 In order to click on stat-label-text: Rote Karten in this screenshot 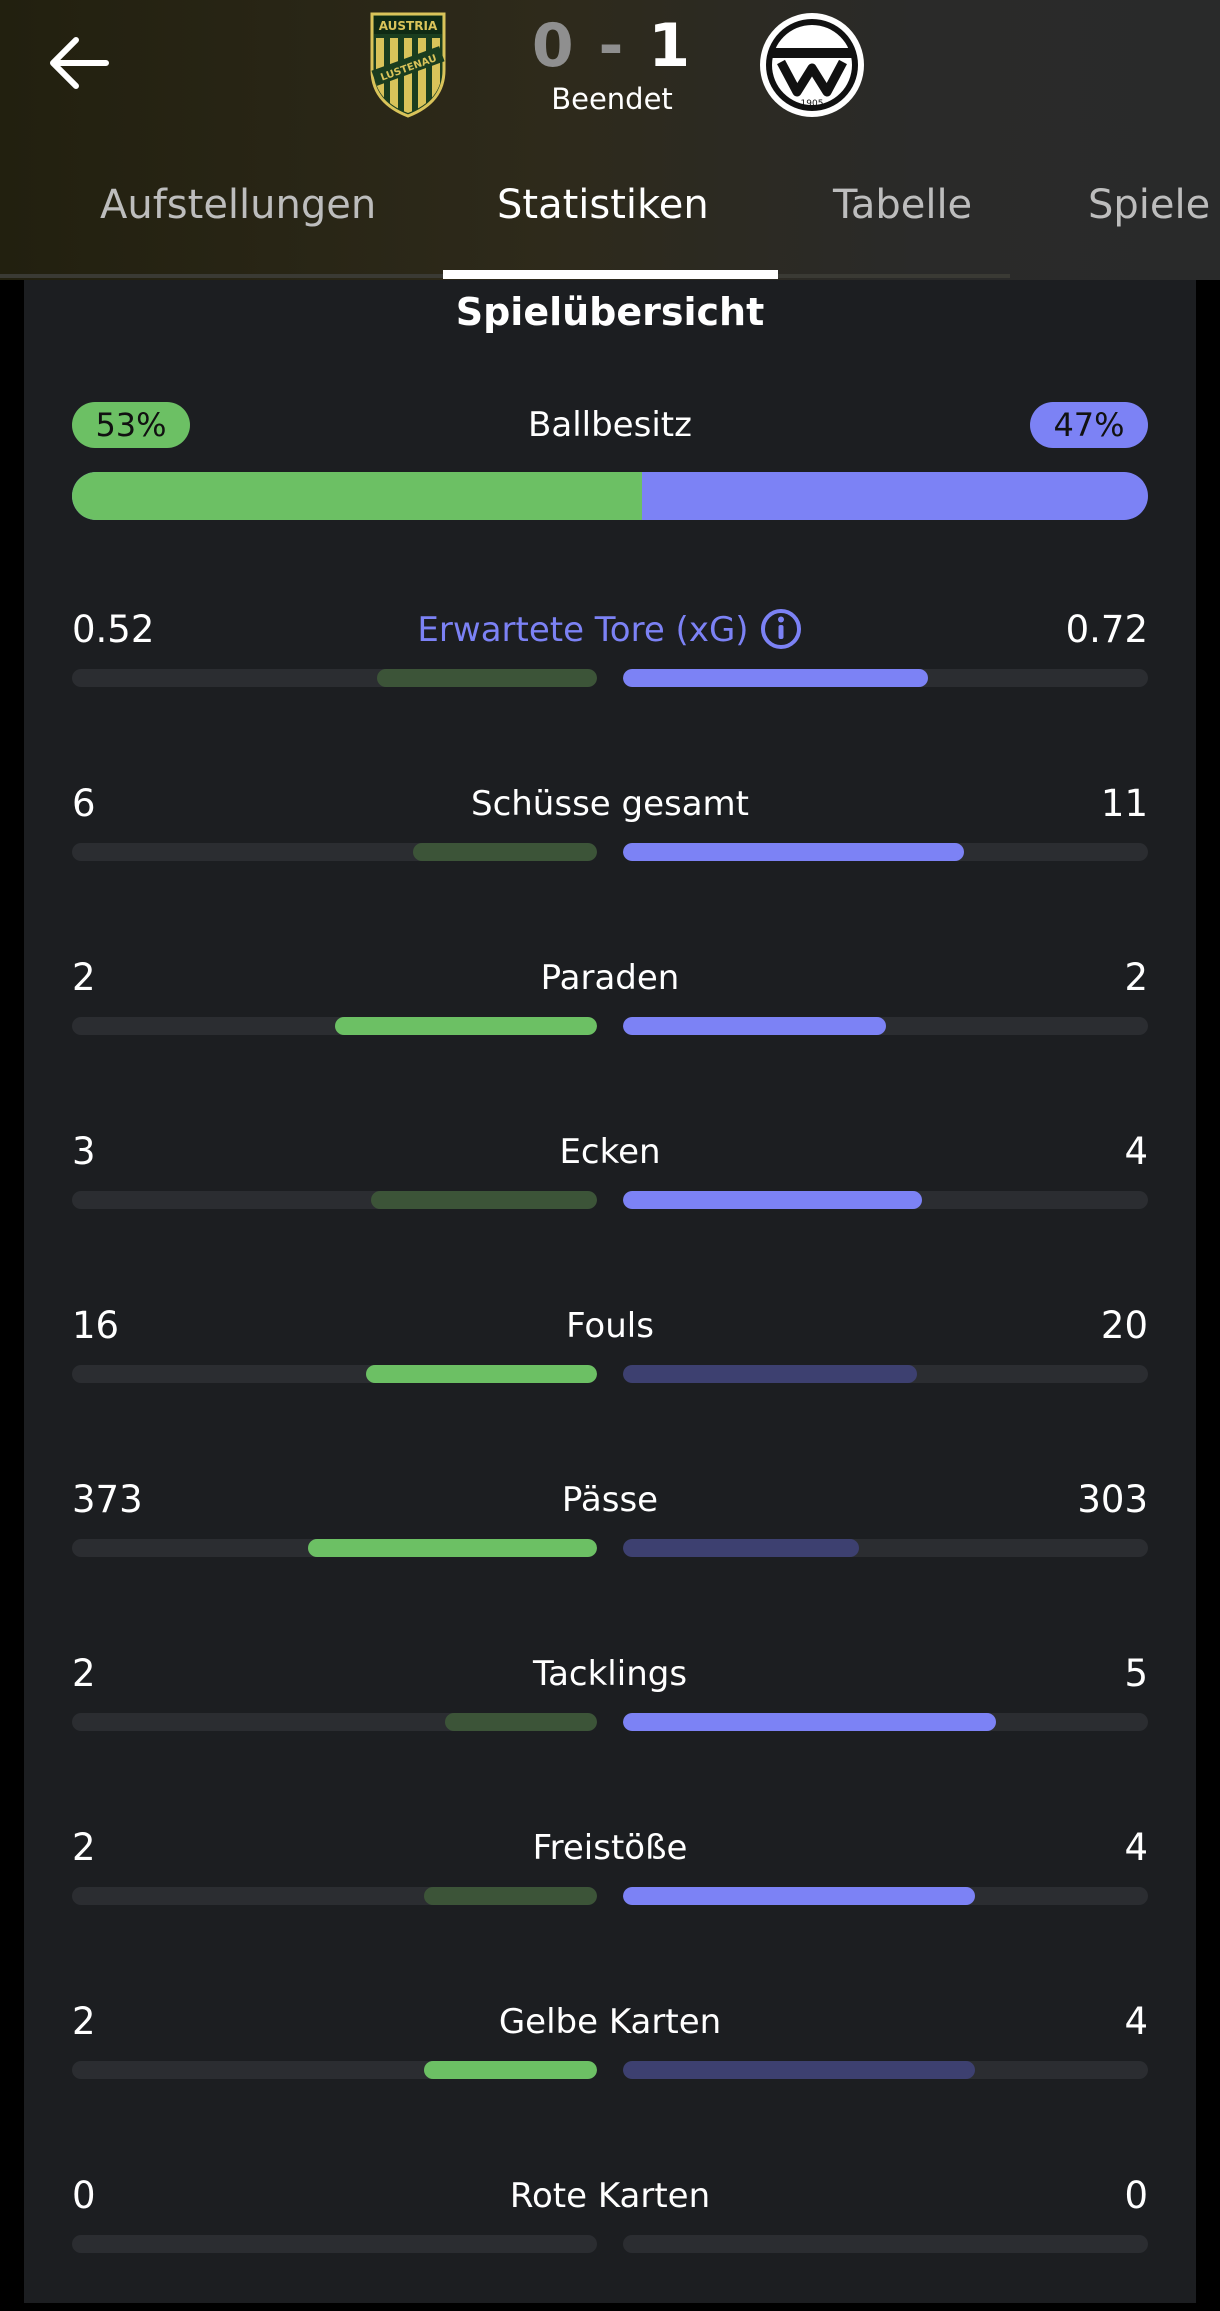, I will do `click(610, 2196)`.